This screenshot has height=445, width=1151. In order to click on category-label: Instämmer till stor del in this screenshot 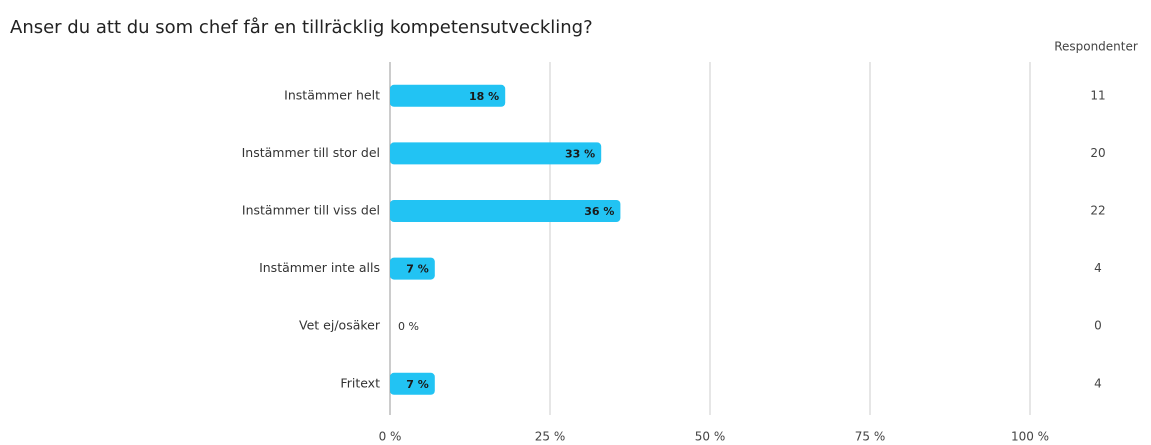, I will do `click(311, 152)`.